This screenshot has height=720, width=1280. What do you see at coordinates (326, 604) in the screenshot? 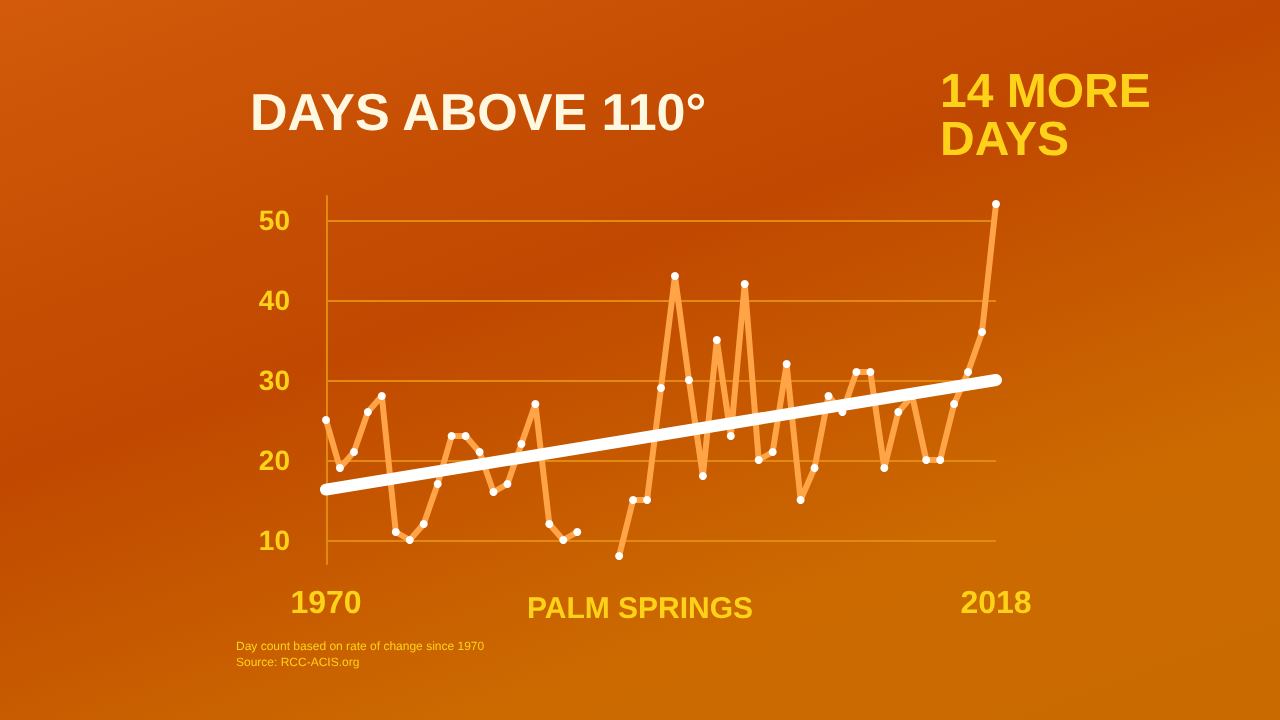
I see `x-tick-label: 1970` at bounding box center [326, 604].